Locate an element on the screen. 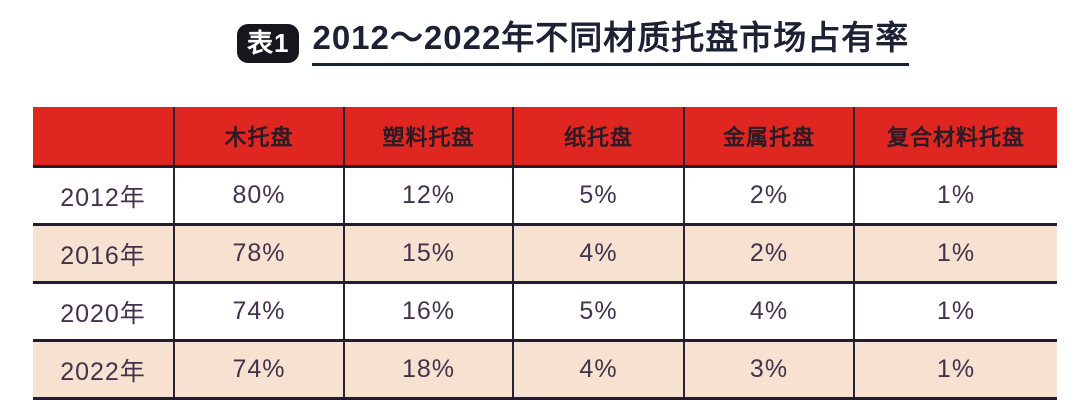 The width and height of the screenshot is (1080, 418). table-row: 2022年 74% 18% 4% 3% 1% is located at coordinates (545, 369).